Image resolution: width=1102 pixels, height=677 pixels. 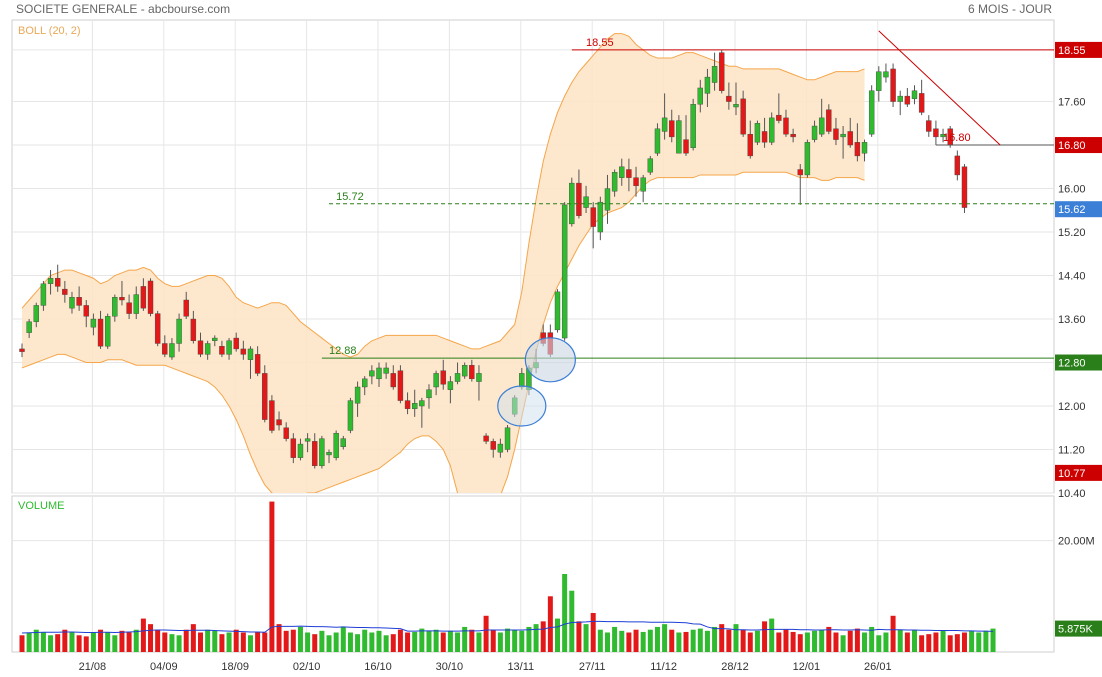 What do you see at coordinates (1072, 494) in the screenshot?
I see `y-tick-label: 10.40` at bounding box center [1072, 494].